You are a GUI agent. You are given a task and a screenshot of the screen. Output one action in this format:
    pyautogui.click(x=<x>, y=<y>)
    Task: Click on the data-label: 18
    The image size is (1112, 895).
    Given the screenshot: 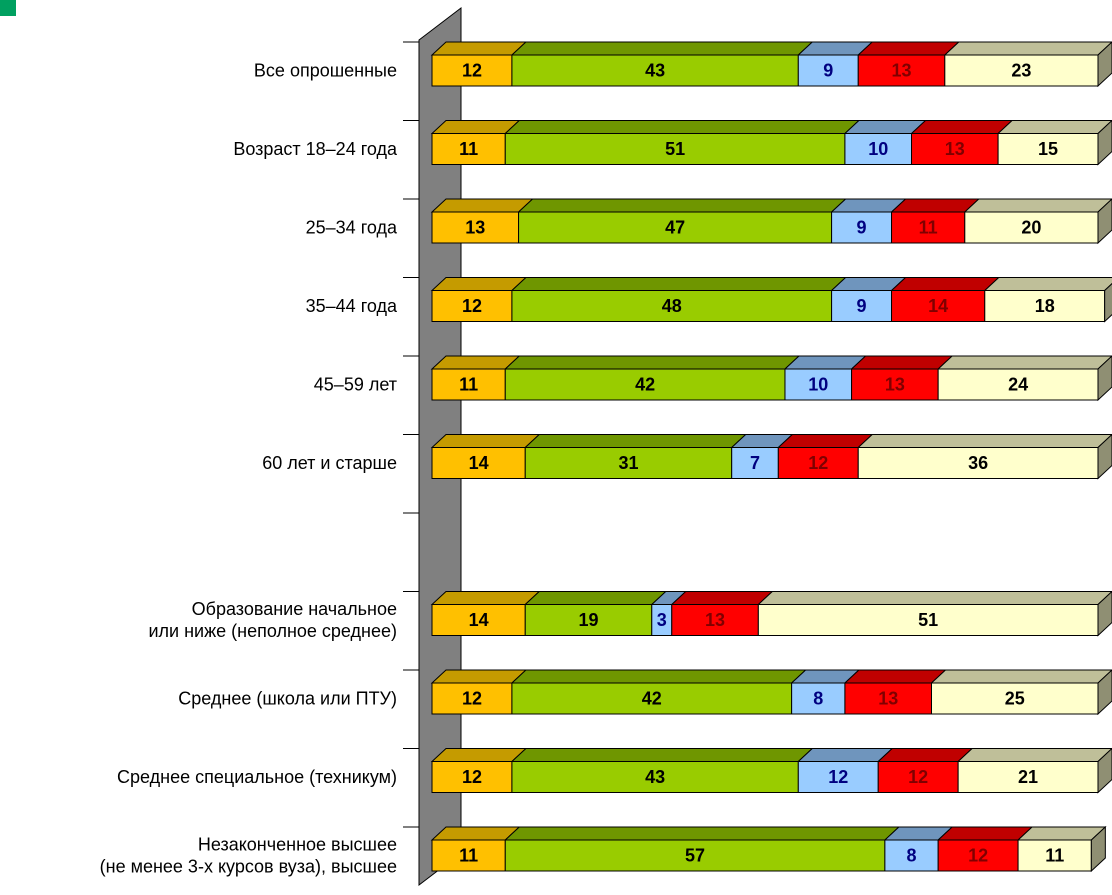 What is the action you would take?
    pyautogui.click(x=1045, y=306)
    